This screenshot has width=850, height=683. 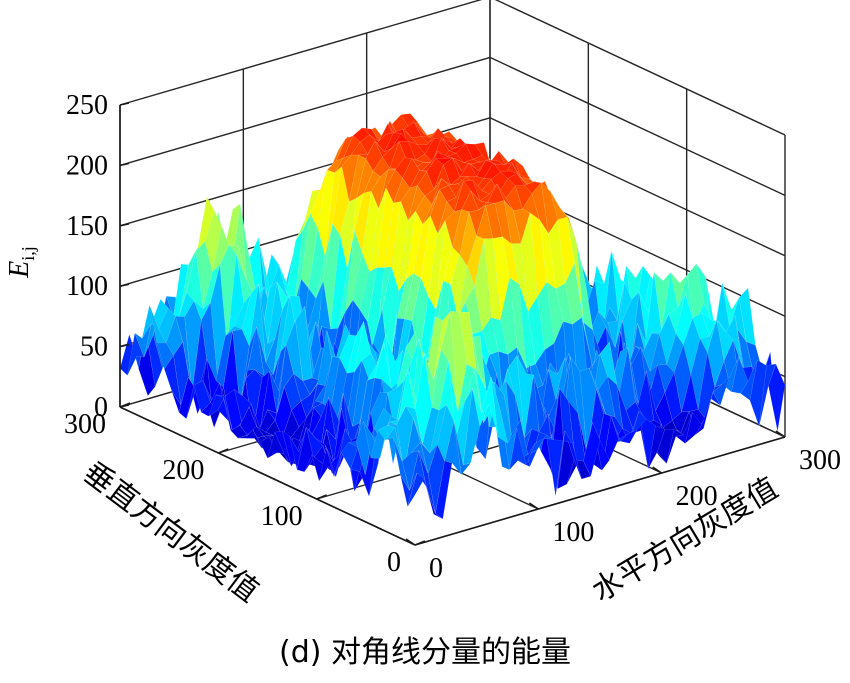 What do you see at coordinates (87, 105) in the screenshot?
I see `z-tick-label: 250` at bounding box center [87, 105].